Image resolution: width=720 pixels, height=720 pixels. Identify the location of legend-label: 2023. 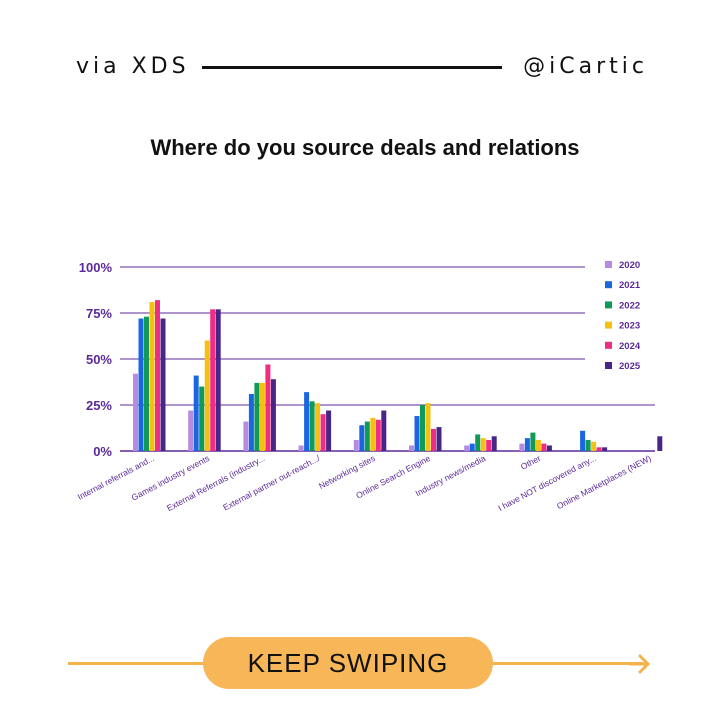
(629, 326).